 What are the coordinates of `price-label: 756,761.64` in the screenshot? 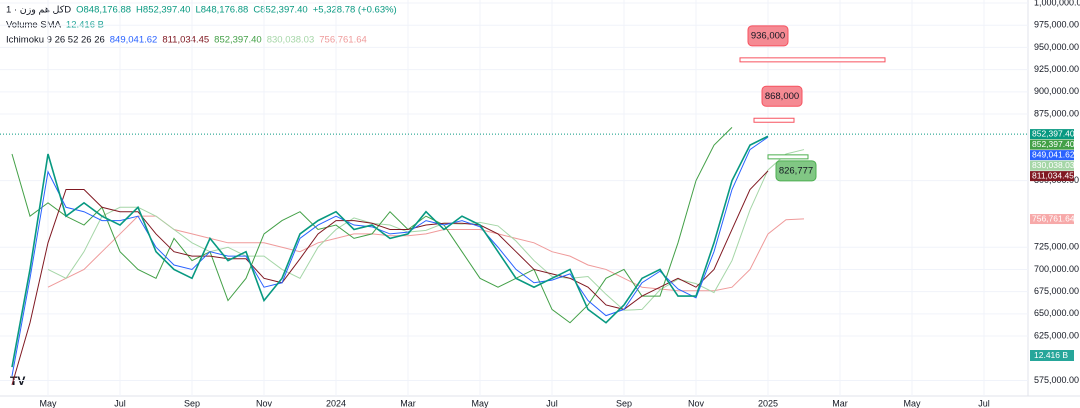 It's located at (1053, 218).